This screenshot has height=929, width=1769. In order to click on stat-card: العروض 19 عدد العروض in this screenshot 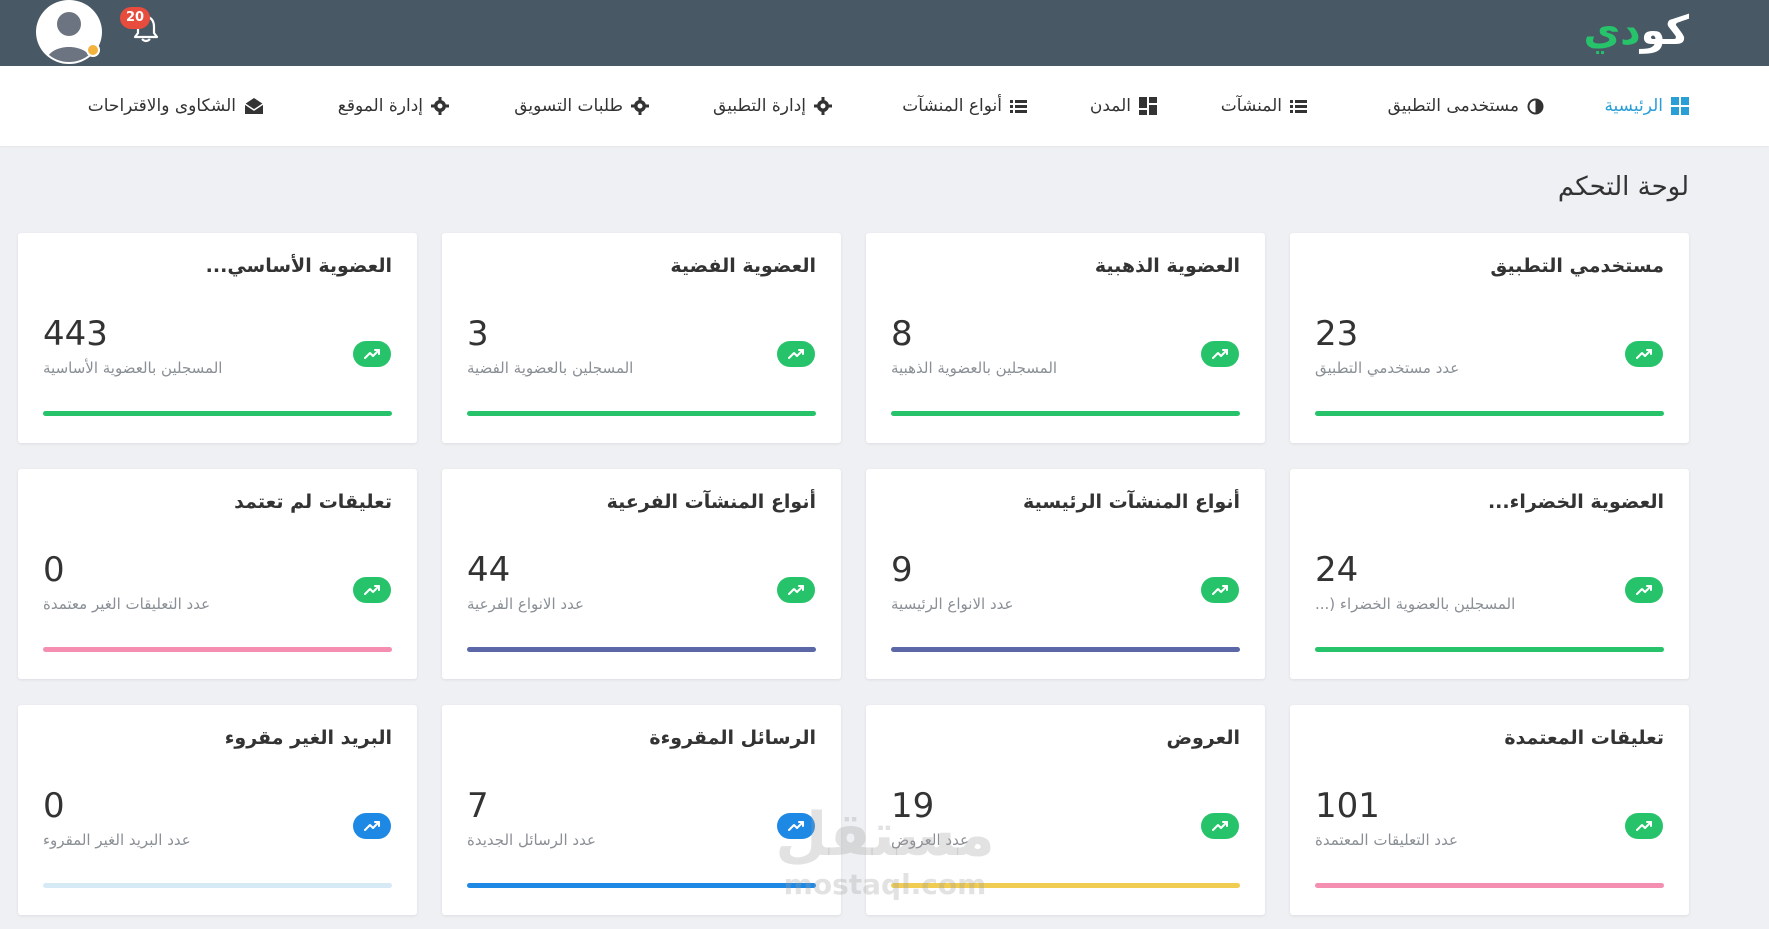, I will do `click(1065, 810)`.